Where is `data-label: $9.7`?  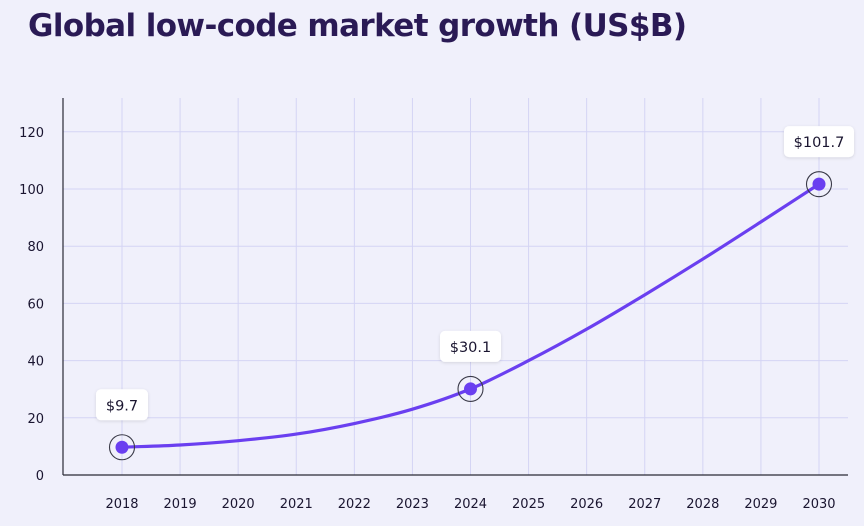 data-label: $9.7 is located at coordinates (122, 406).